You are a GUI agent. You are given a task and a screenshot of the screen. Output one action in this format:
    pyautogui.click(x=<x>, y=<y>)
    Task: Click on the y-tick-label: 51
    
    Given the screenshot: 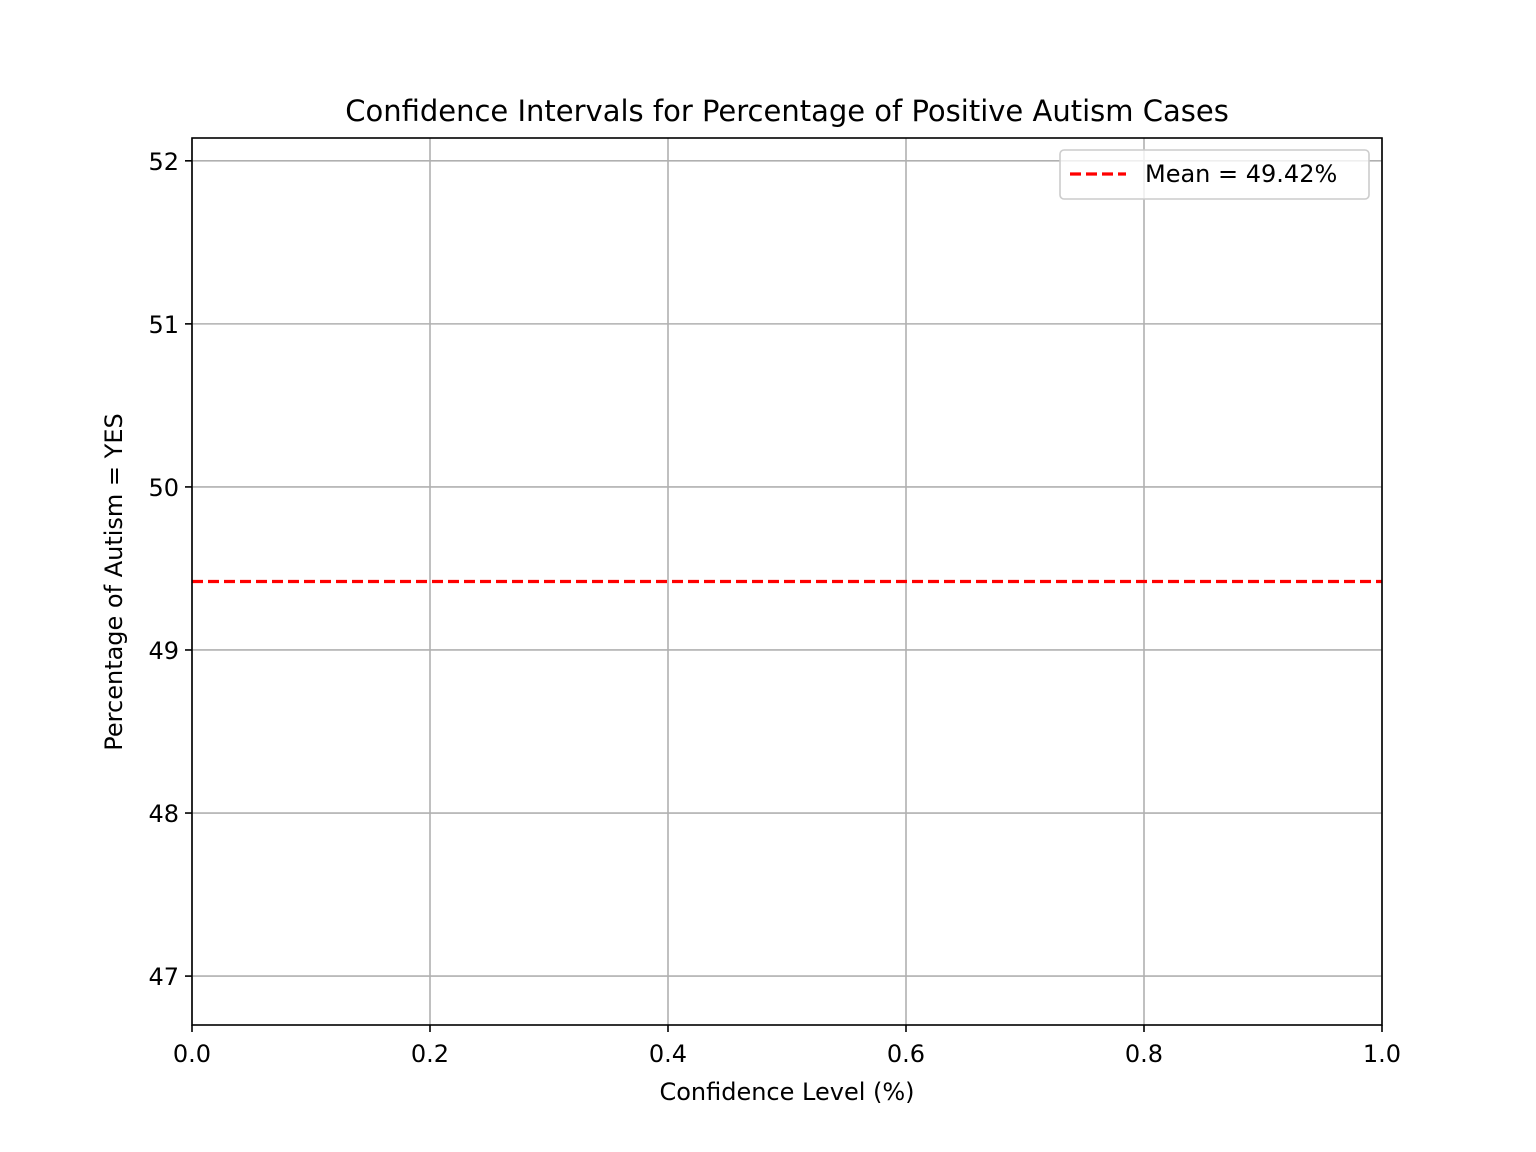 What is the action you would take?
    pyautogui.click(x=163, y=325)
    